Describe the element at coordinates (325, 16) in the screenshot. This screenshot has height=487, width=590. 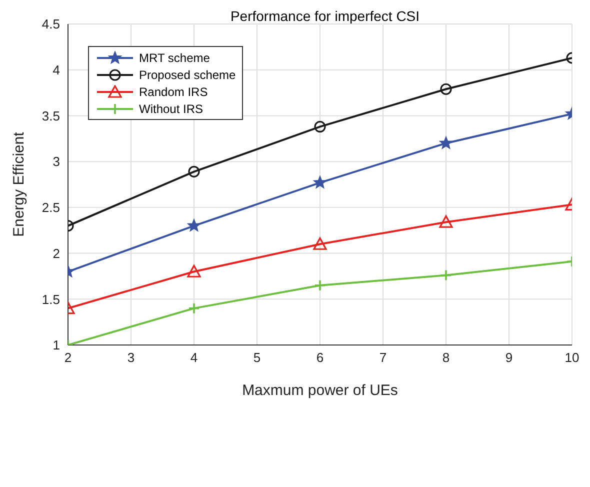
I see `chart-title: Performance for imperfect CSI` at that location.